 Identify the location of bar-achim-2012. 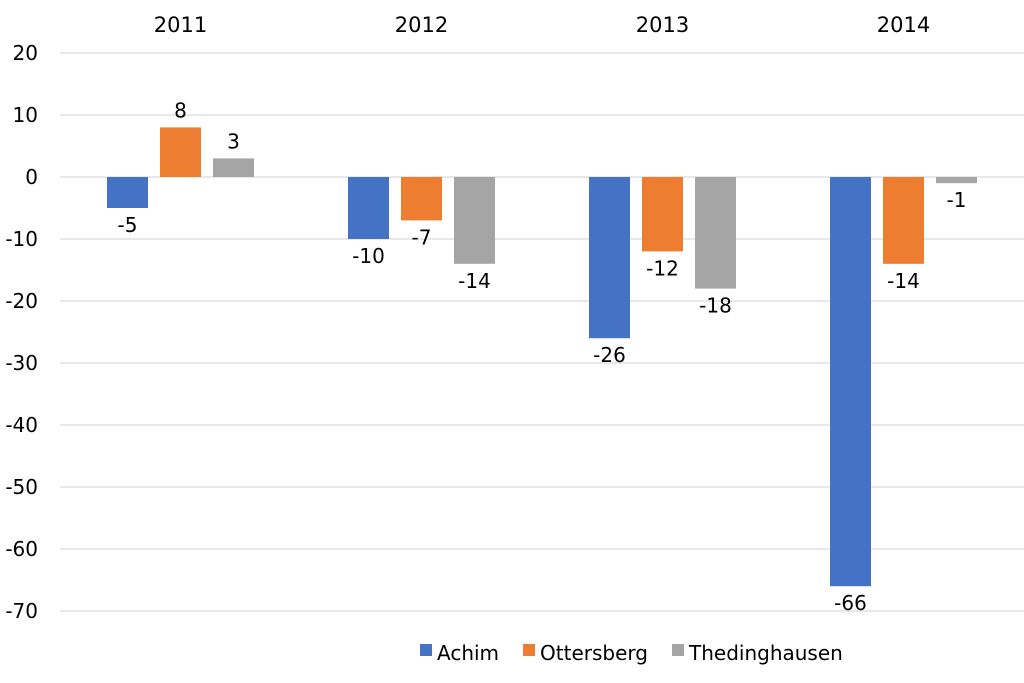
(368, 208).